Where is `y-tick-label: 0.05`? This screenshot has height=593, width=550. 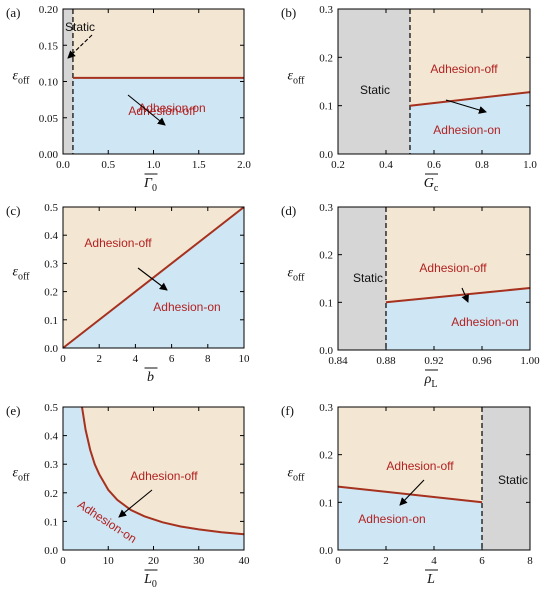
y-tick-label: 0.05 is located at coordinates (49, 119).